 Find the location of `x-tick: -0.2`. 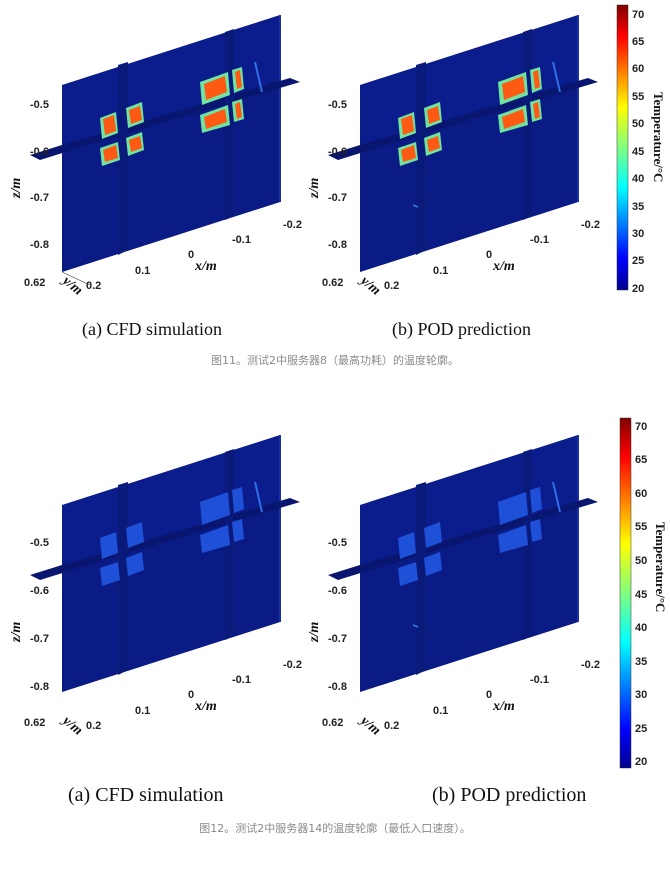

x-tick: -0.2 is located at coordinates (292, 665).